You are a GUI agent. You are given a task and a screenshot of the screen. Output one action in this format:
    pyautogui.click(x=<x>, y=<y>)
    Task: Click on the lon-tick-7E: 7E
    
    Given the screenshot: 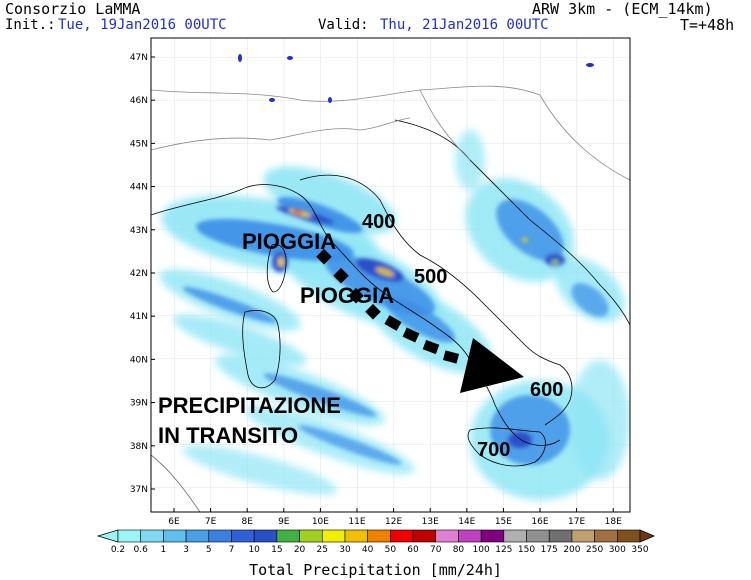 What is the action you would take?
    pyautogui.click(x=211, y=522)
    